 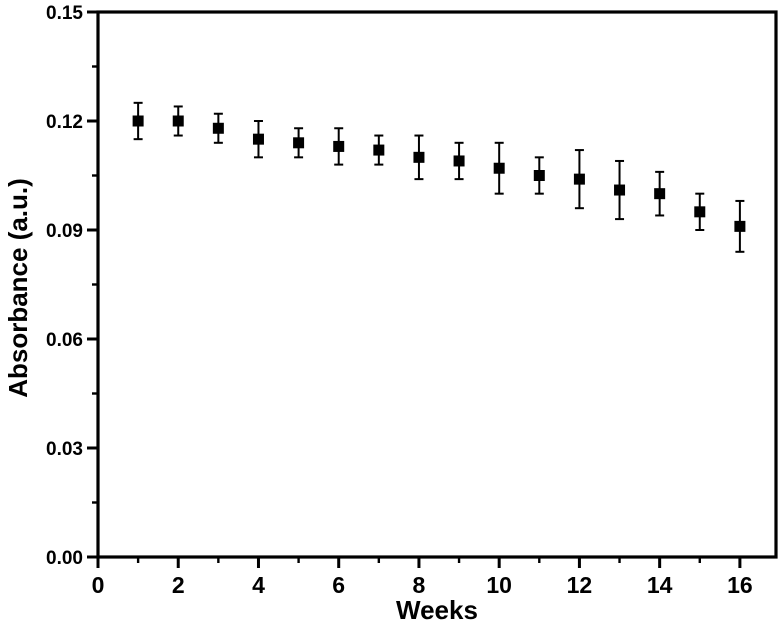 I want to click on x-tick-label: 12, so click(x=580, y=585).